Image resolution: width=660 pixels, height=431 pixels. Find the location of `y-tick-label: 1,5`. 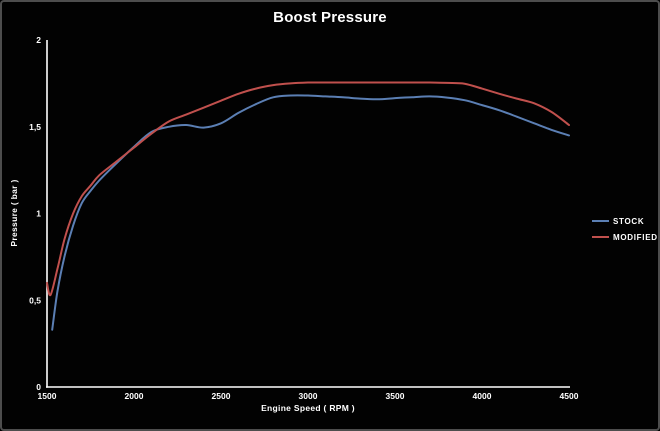

y-tick-label: 1,5 is located at coordinates (35, 127).